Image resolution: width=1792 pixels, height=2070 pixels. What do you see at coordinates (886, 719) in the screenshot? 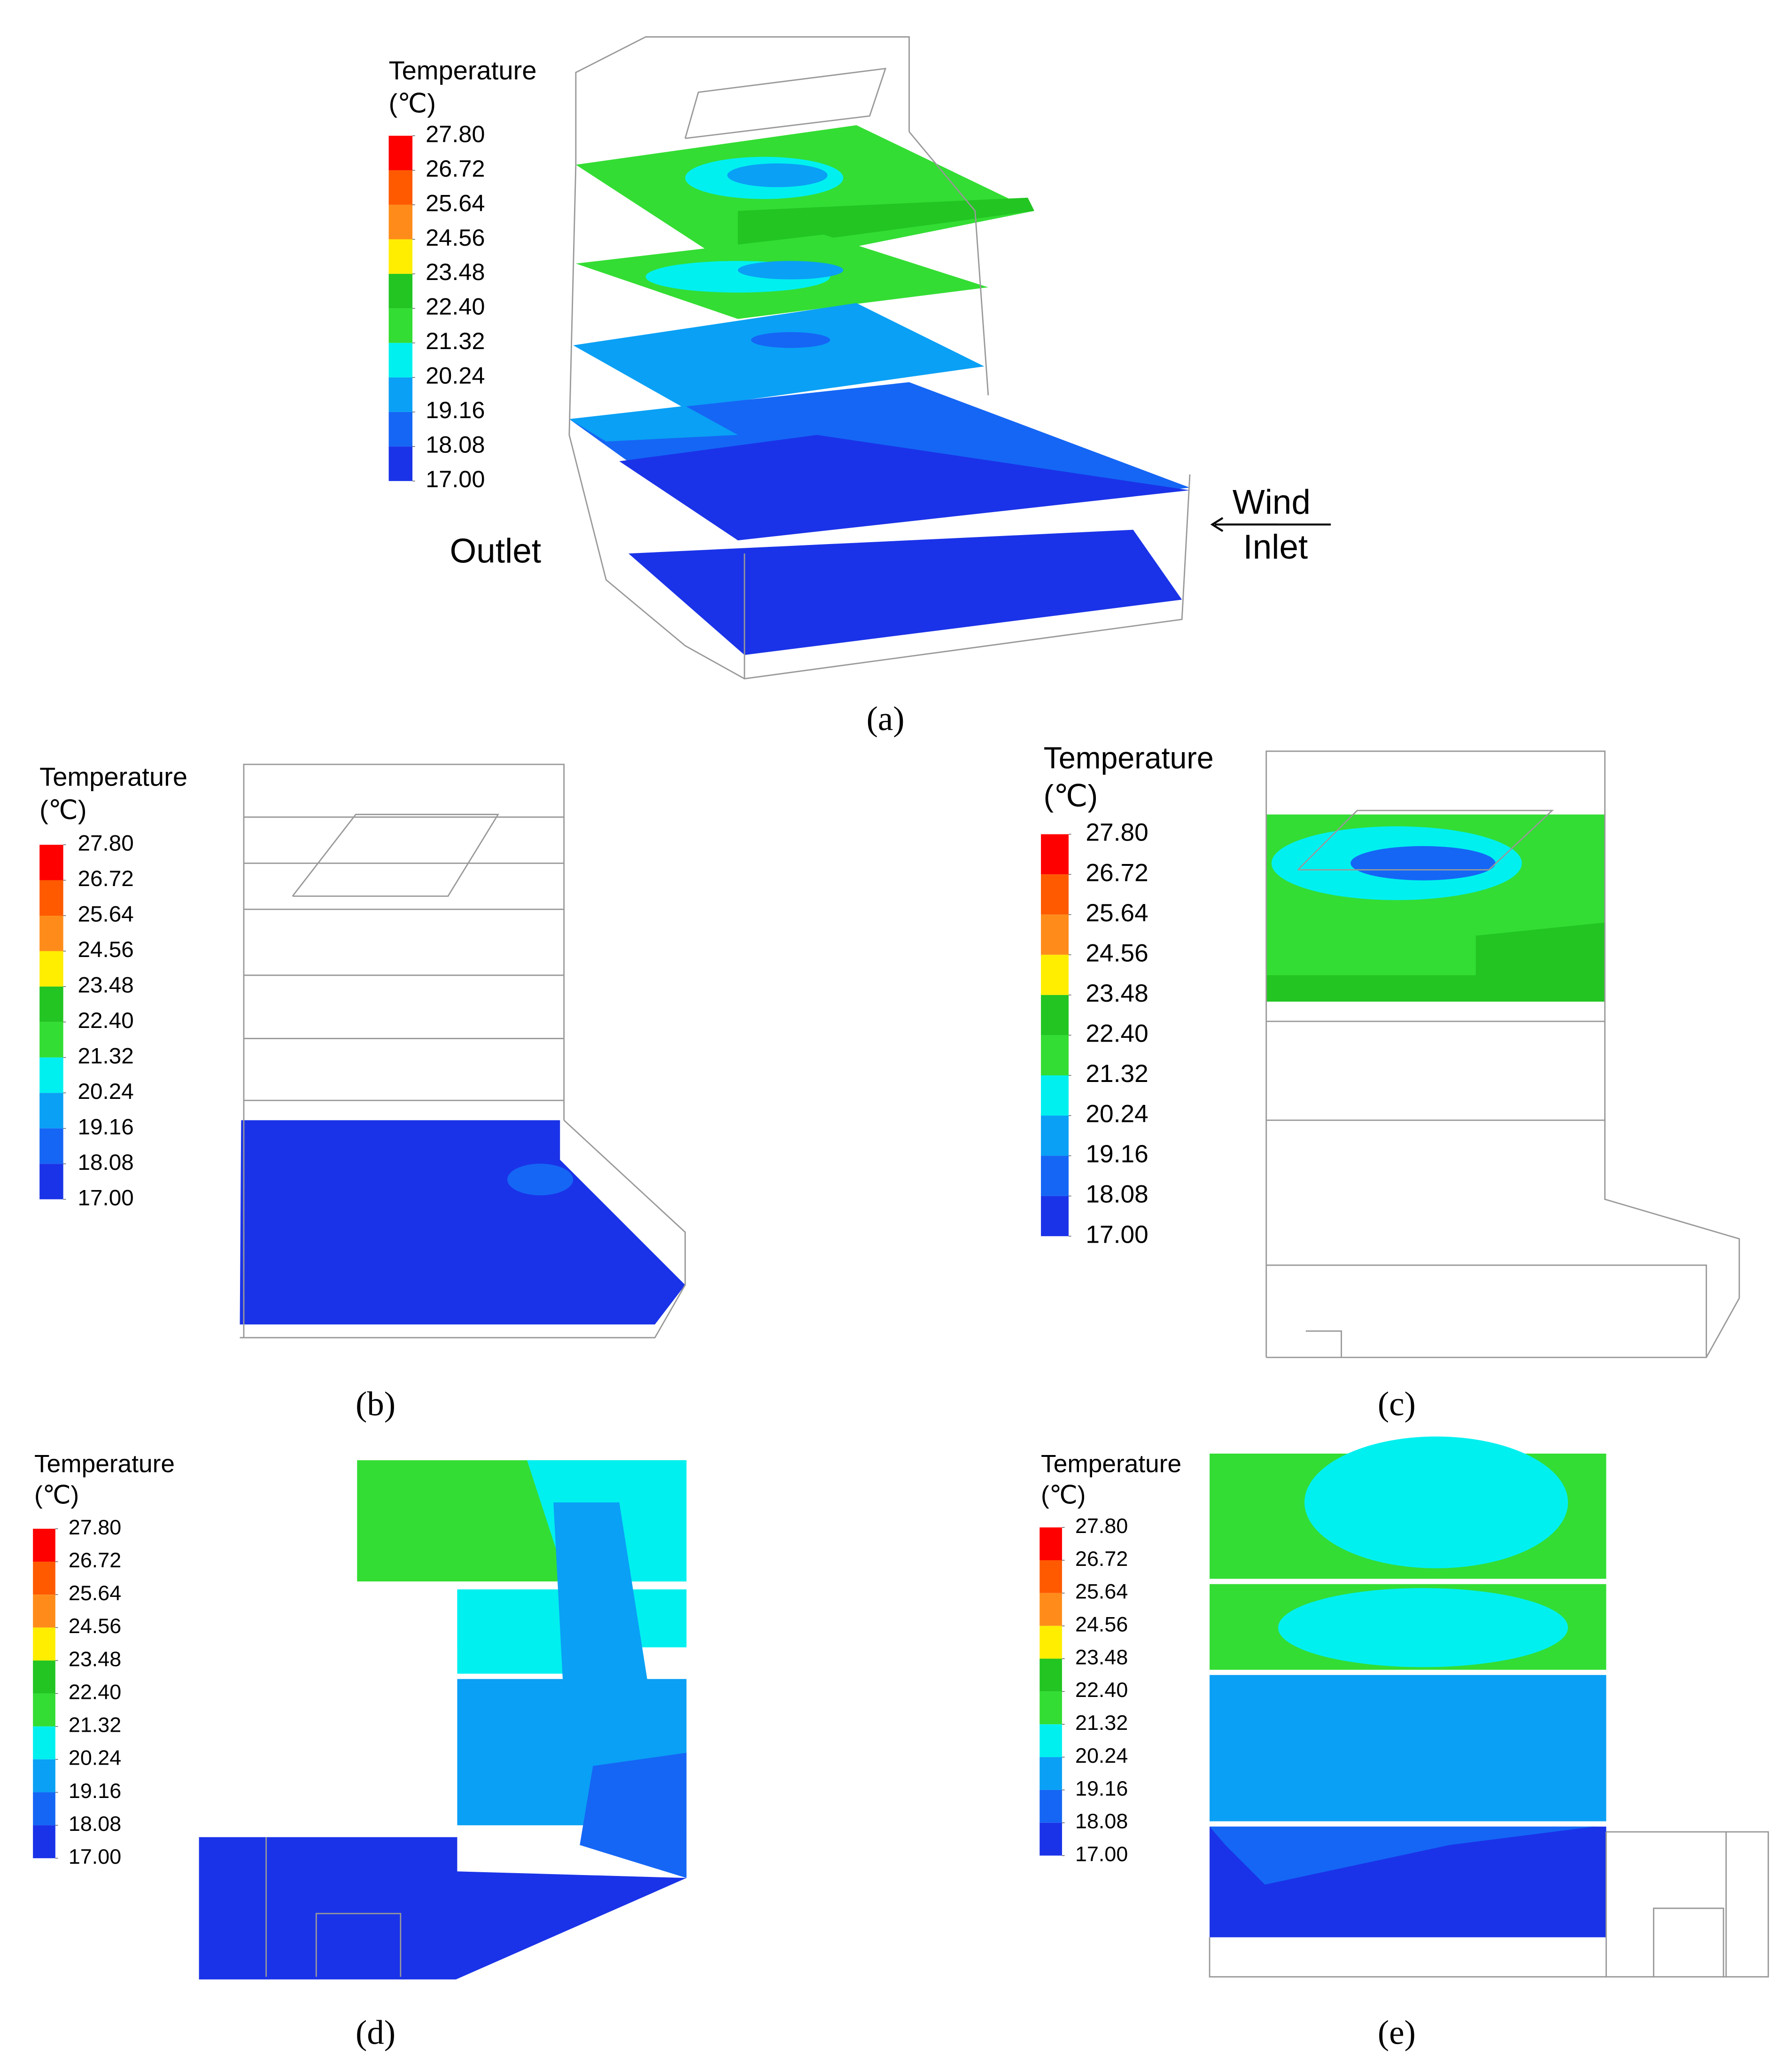
I see `panel-label: (a)` at bounding box center [886, 719].